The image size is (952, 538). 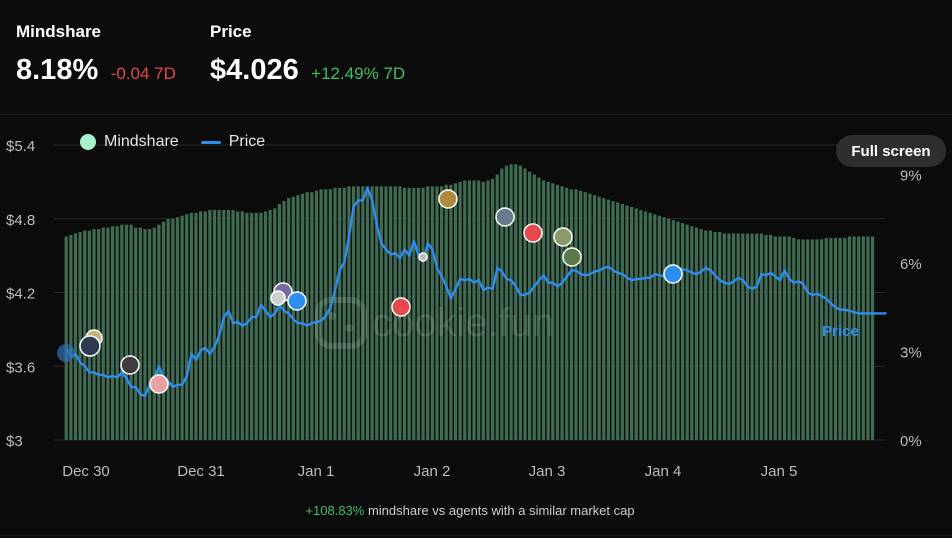 What do you see at coordinates (143, 73) in the screenshot?
I see `mindshare-change: -0.04 7D` at bounding box center [143, 73].